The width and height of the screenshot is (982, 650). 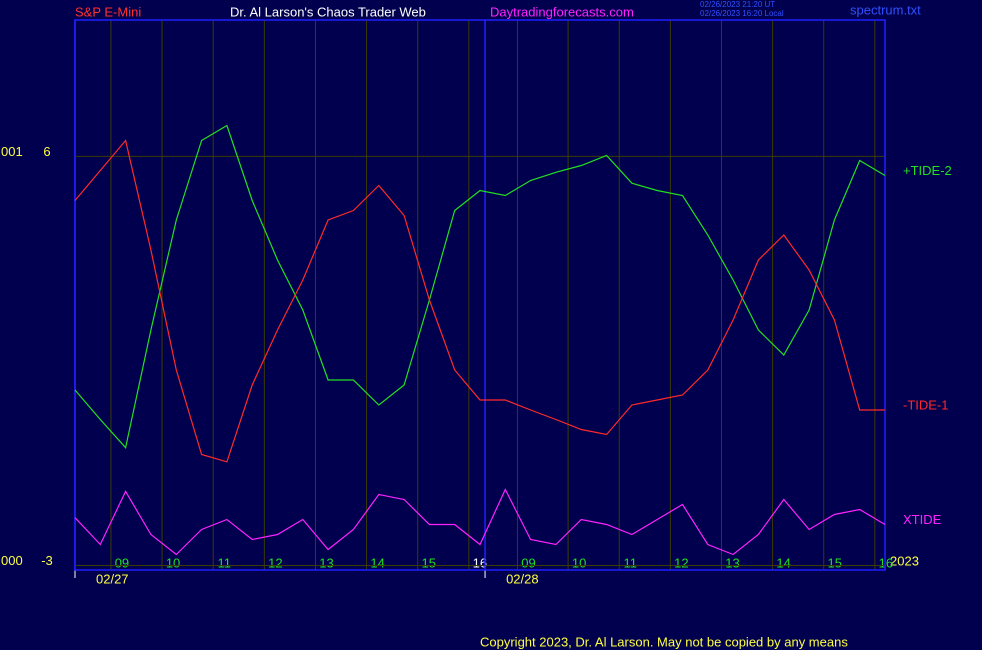 I want to click on filename: spectrum.txt, so click(x=885, y=9).